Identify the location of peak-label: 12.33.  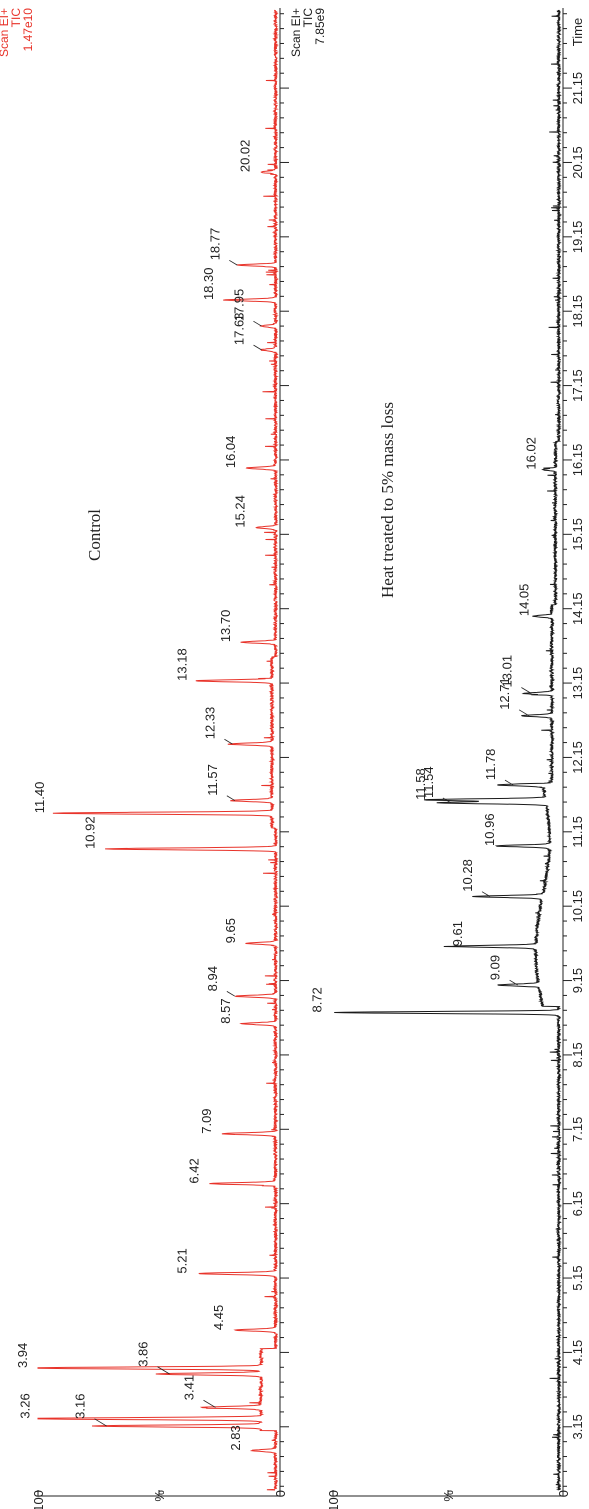
(209, 723).